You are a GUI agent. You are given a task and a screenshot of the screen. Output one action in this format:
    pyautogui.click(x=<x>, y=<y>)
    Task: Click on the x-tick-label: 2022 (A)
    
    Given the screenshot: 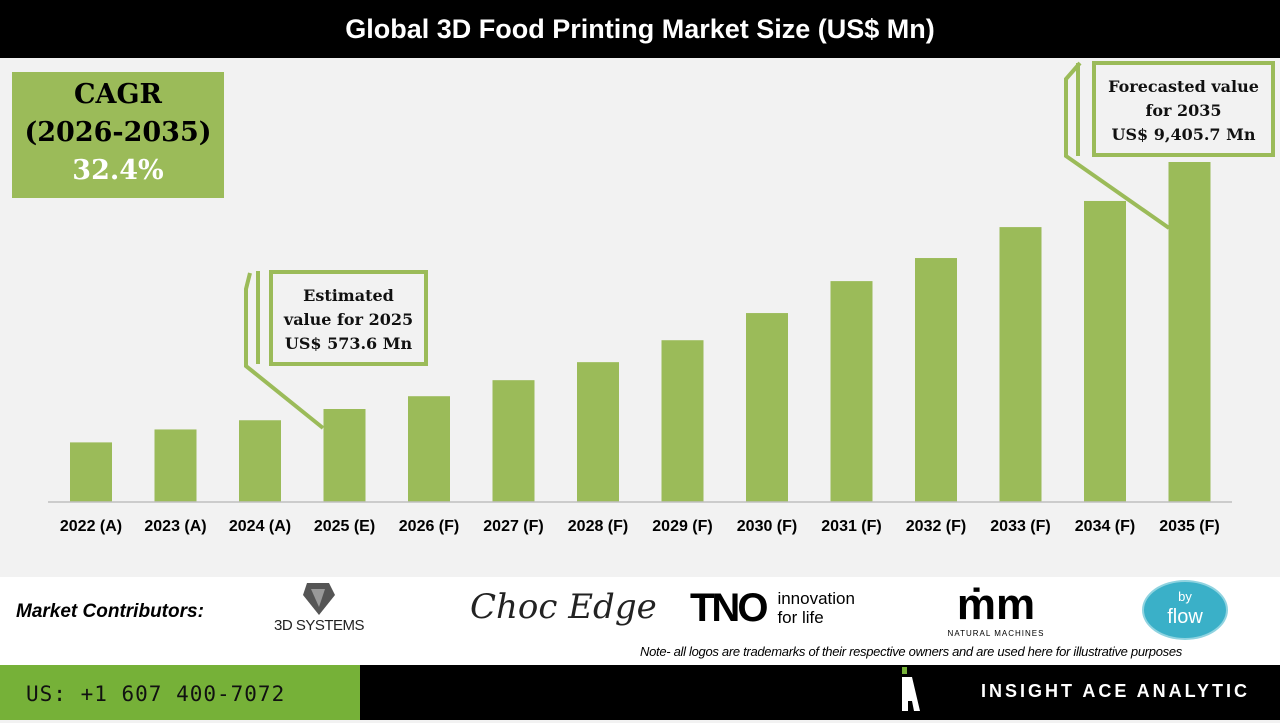 What is the action you would take?
    pyautogui.click(x=91, y=526)
    